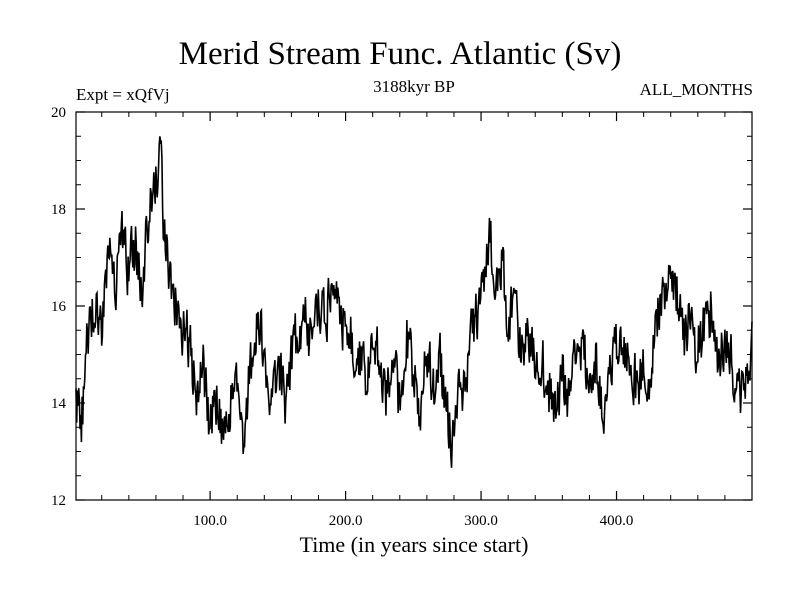  Describe the element at coordinates (414, 544) in the screenshot. I see `x-axis-label: Time (in years since start)` at that location.